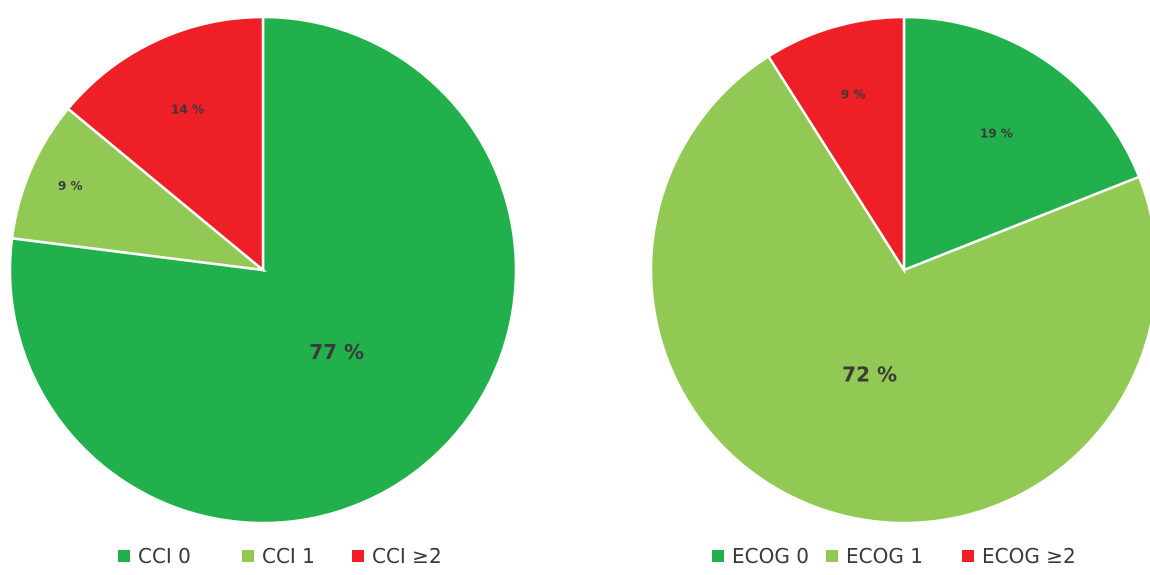 The height and width of the screenshot is (575, 1150). Describe the element at coordinates (288, 556) in the screenshot. I see `legend-label-cci-1: CCI 1` at that location.